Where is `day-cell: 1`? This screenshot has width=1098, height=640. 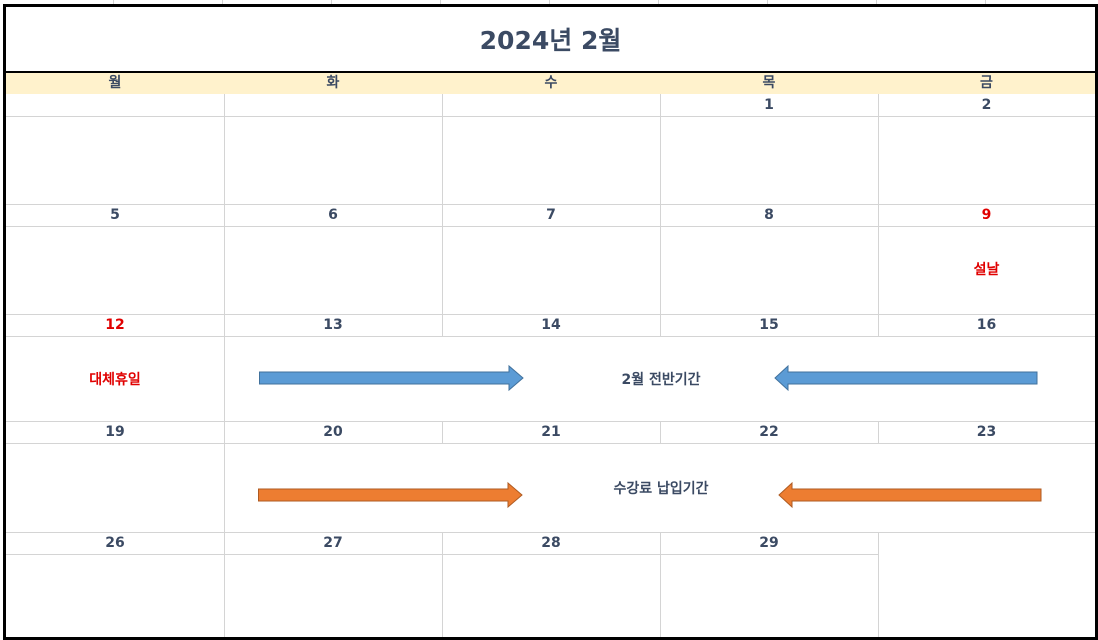 day-cell: 1 is located at coordinates (769, 105).